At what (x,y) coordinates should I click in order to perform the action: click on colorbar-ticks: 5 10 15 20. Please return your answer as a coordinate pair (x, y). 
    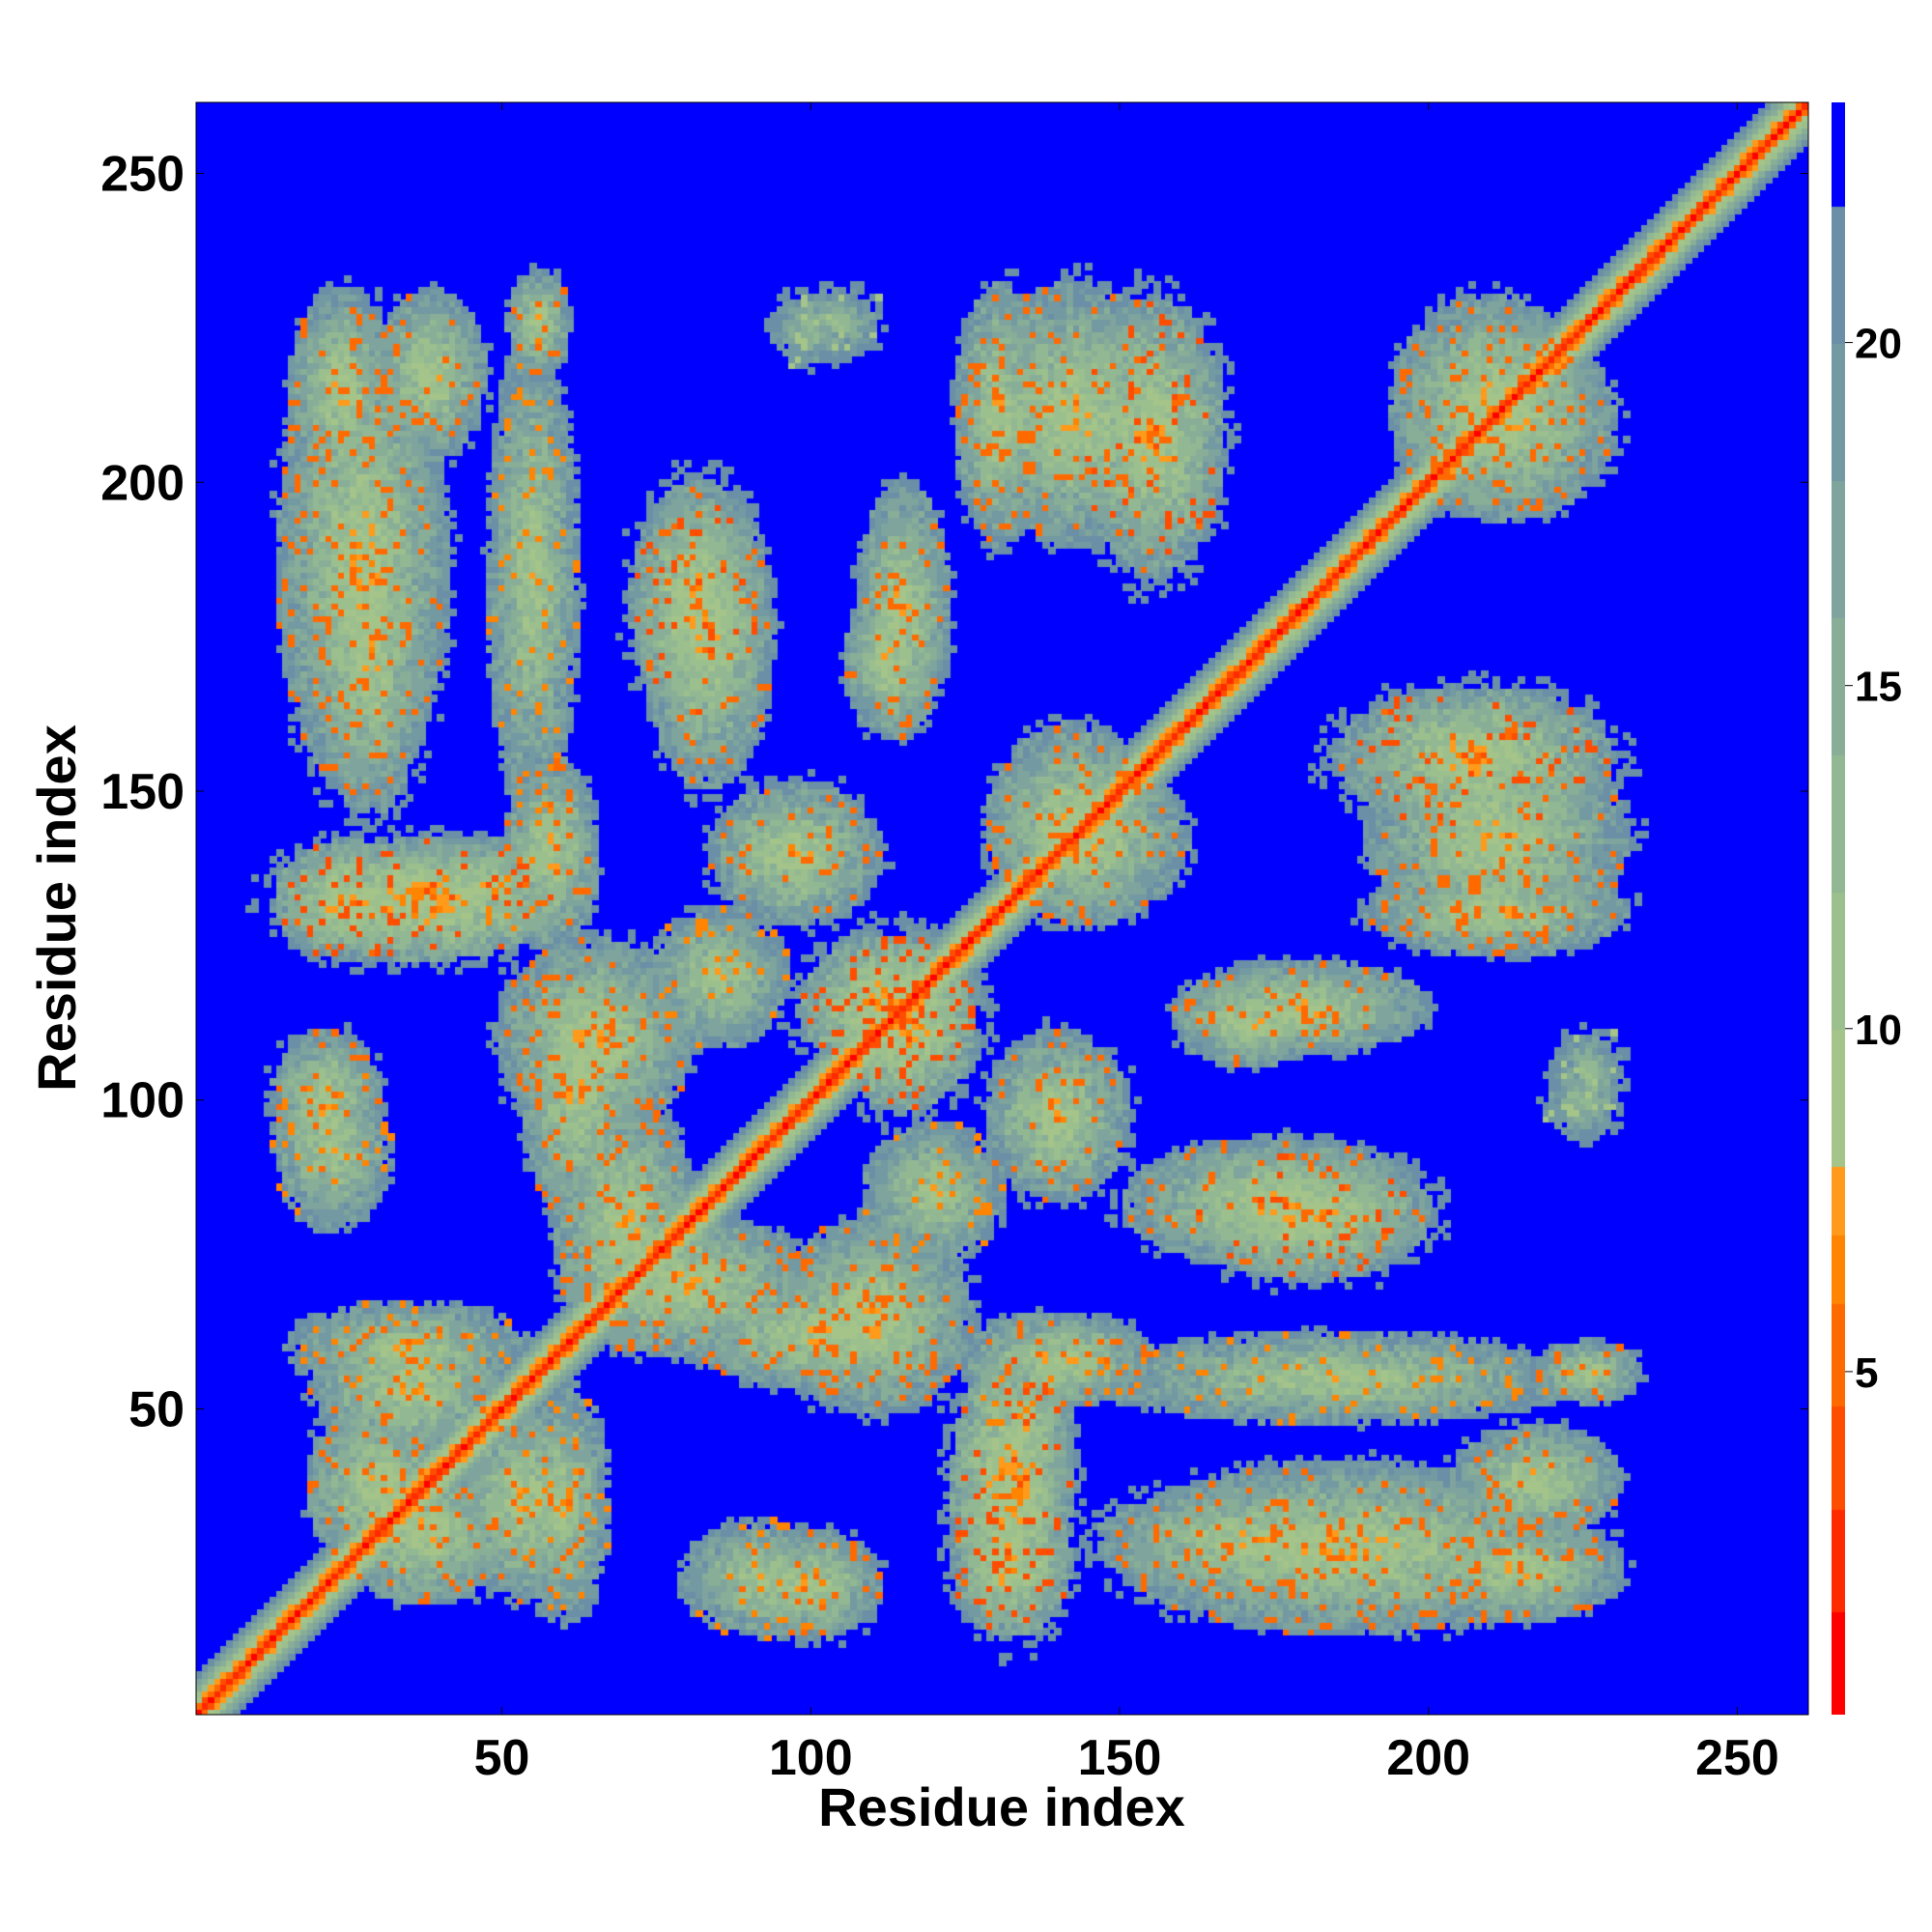
    Looking at the image, I should click on (1873, 859).